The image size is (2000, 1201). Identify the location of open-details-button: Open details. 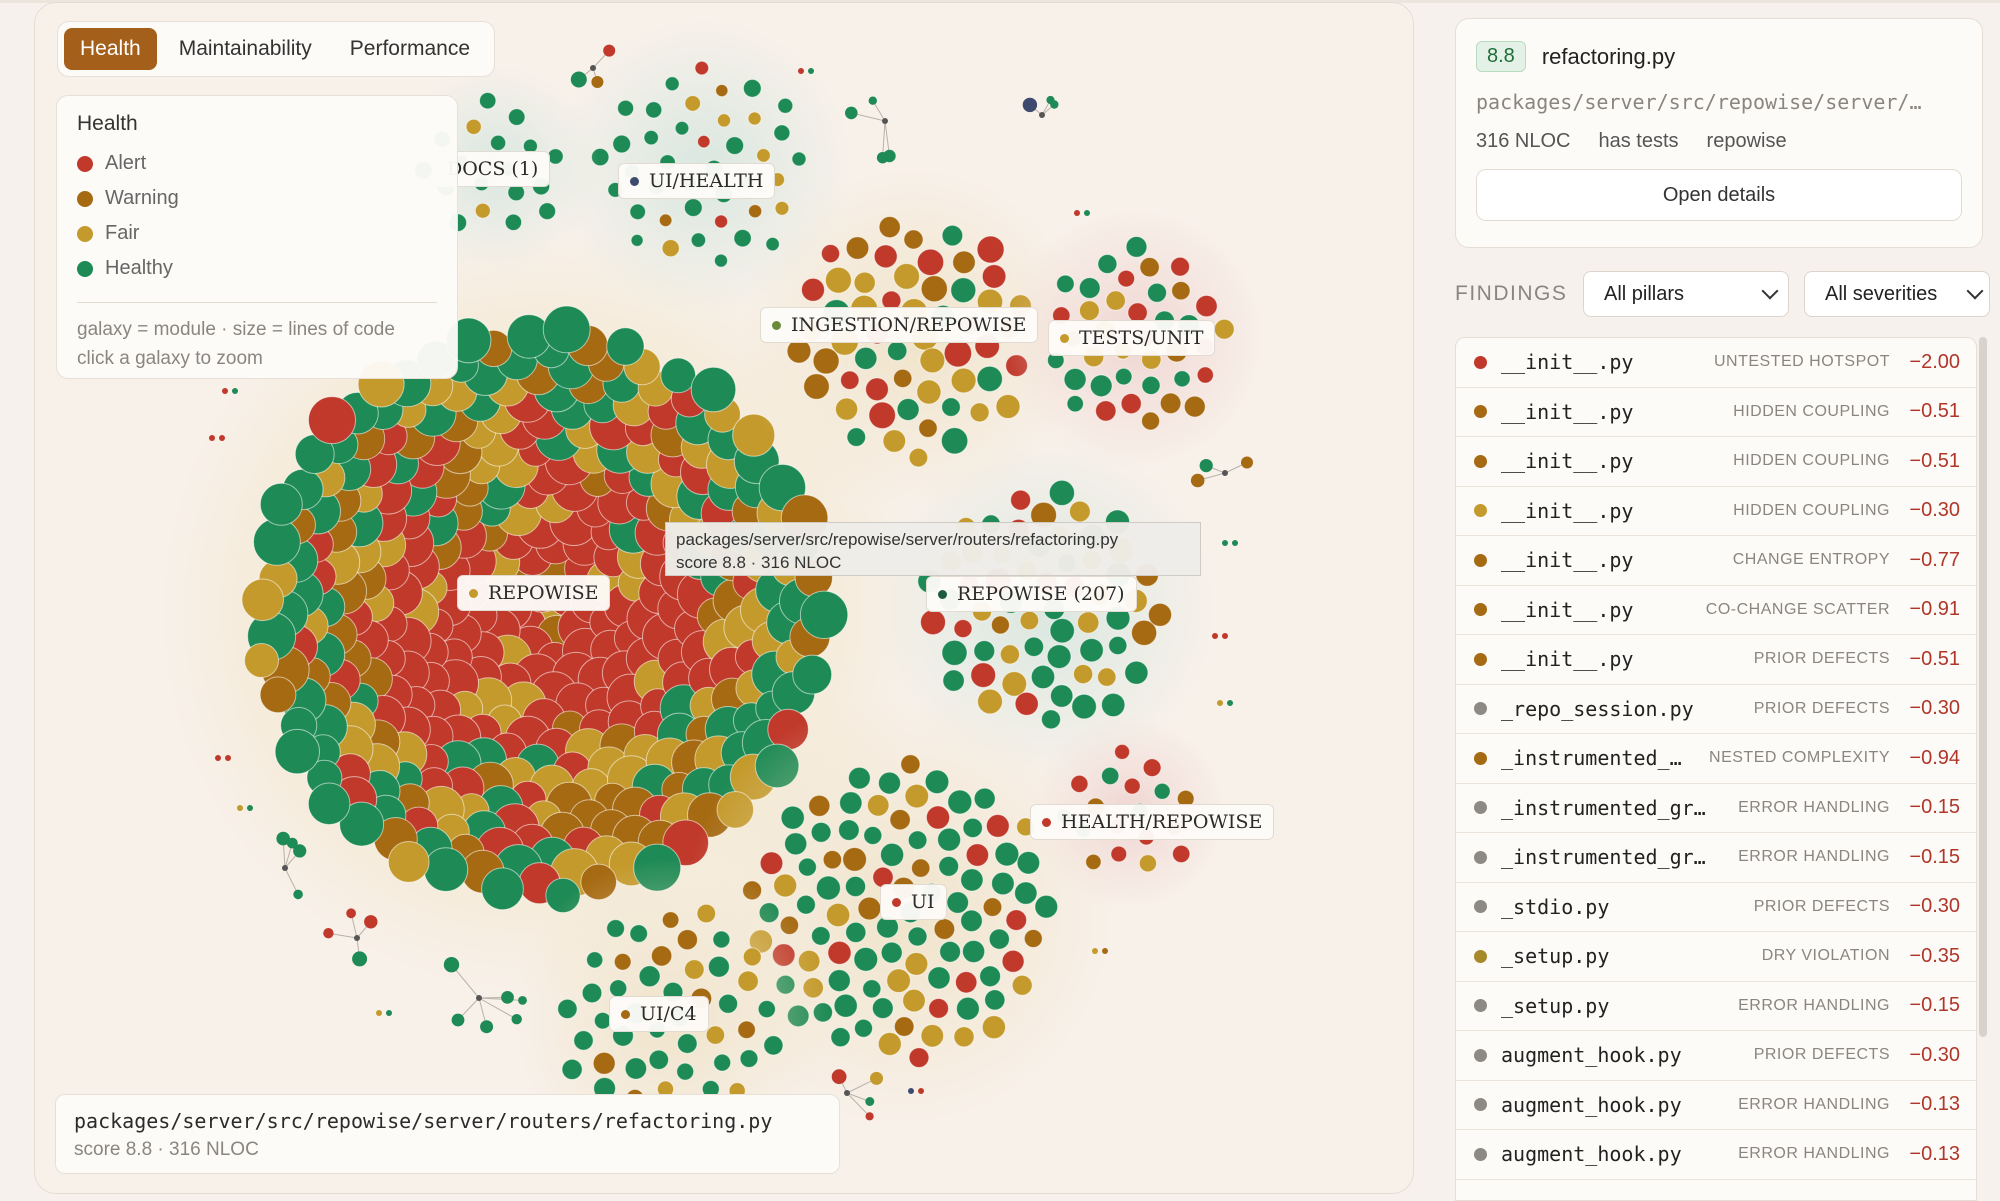
(1719, 195).